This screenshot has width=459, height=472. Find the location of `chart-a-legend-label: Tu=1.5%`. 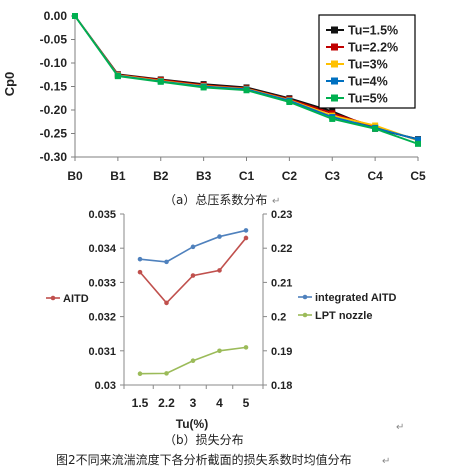

chart-a-legend-label: Tu=1.5% is located at coordinates (373, 31).